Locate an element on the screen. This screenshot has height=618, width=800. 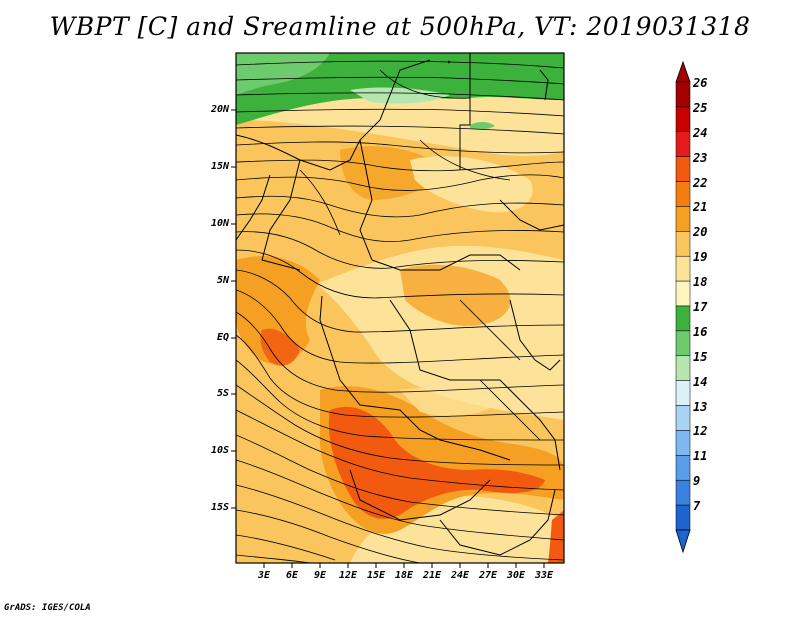
colorbar-top-arrow is located at coordinates (683, 71).